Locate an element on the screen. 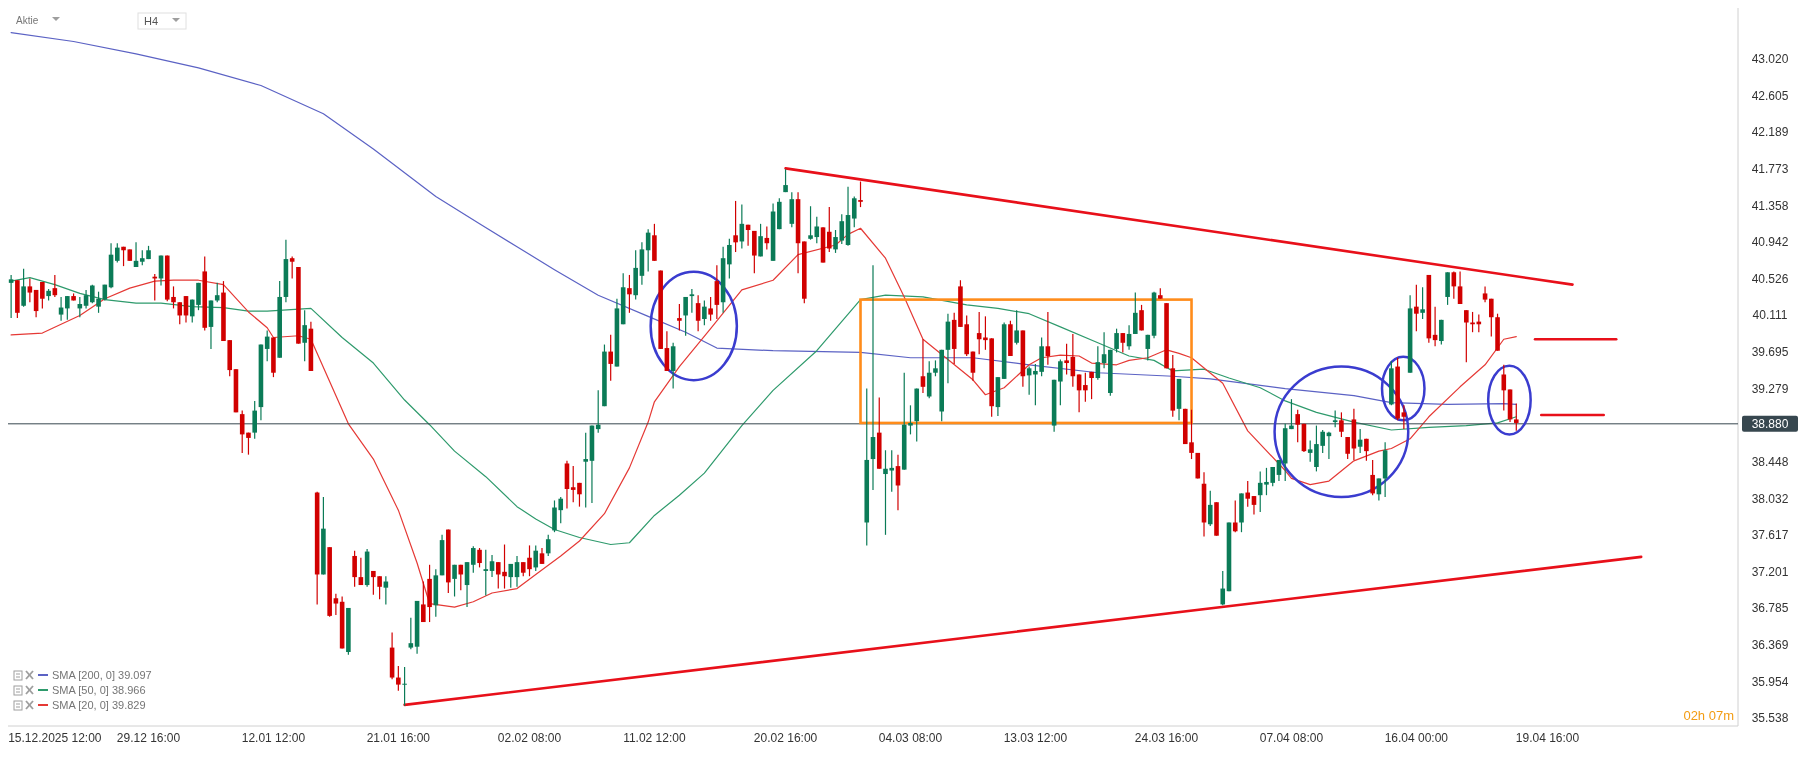  x-tick-label: 24.03 16:00 is located at coordinates (1166, 738).